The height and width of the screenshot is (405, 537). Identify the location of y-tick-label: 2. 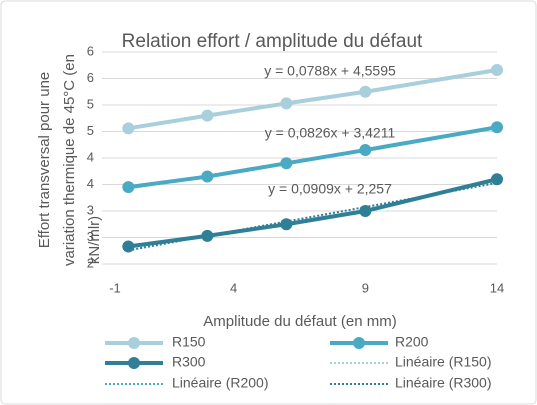
(90, 262).